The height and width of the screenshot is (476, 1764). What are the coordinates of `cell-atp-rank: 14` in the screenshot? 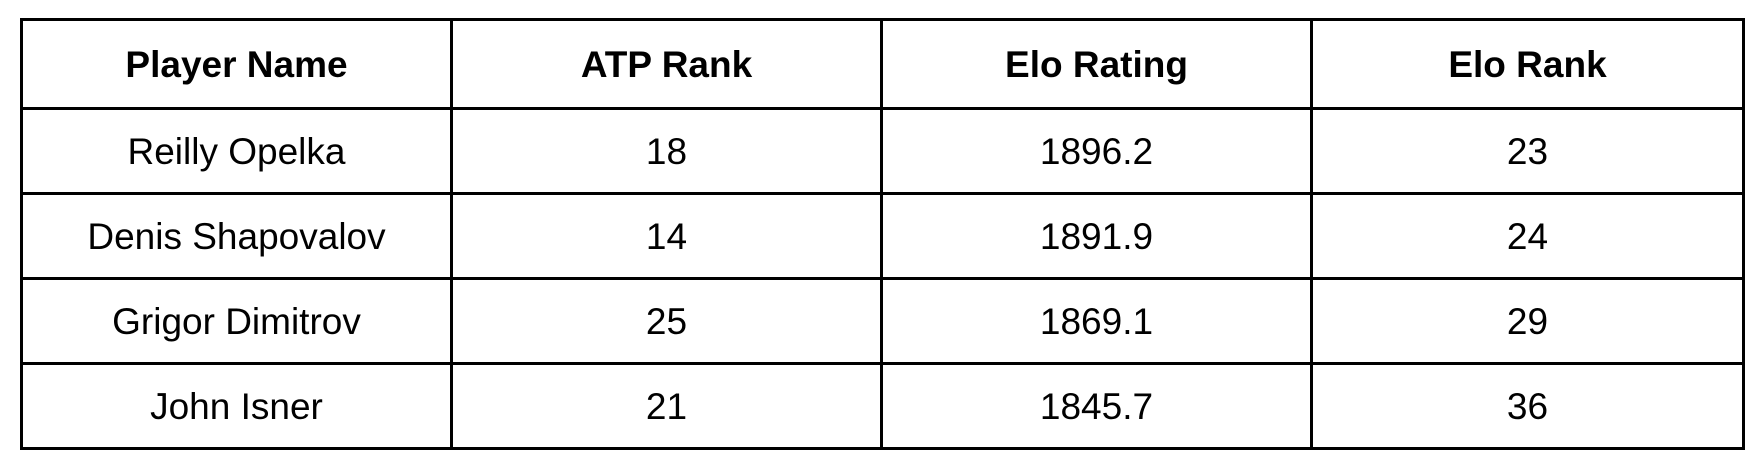 It's located at (666, 236).